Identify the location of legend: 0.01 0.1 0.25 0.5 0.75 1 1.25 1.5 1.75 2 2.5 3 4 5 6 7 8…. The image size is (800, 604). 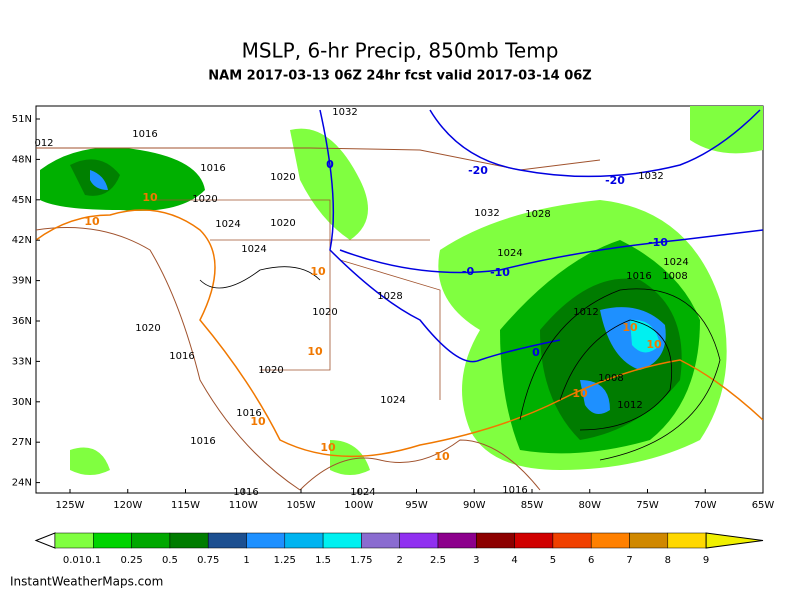
(399, 549).